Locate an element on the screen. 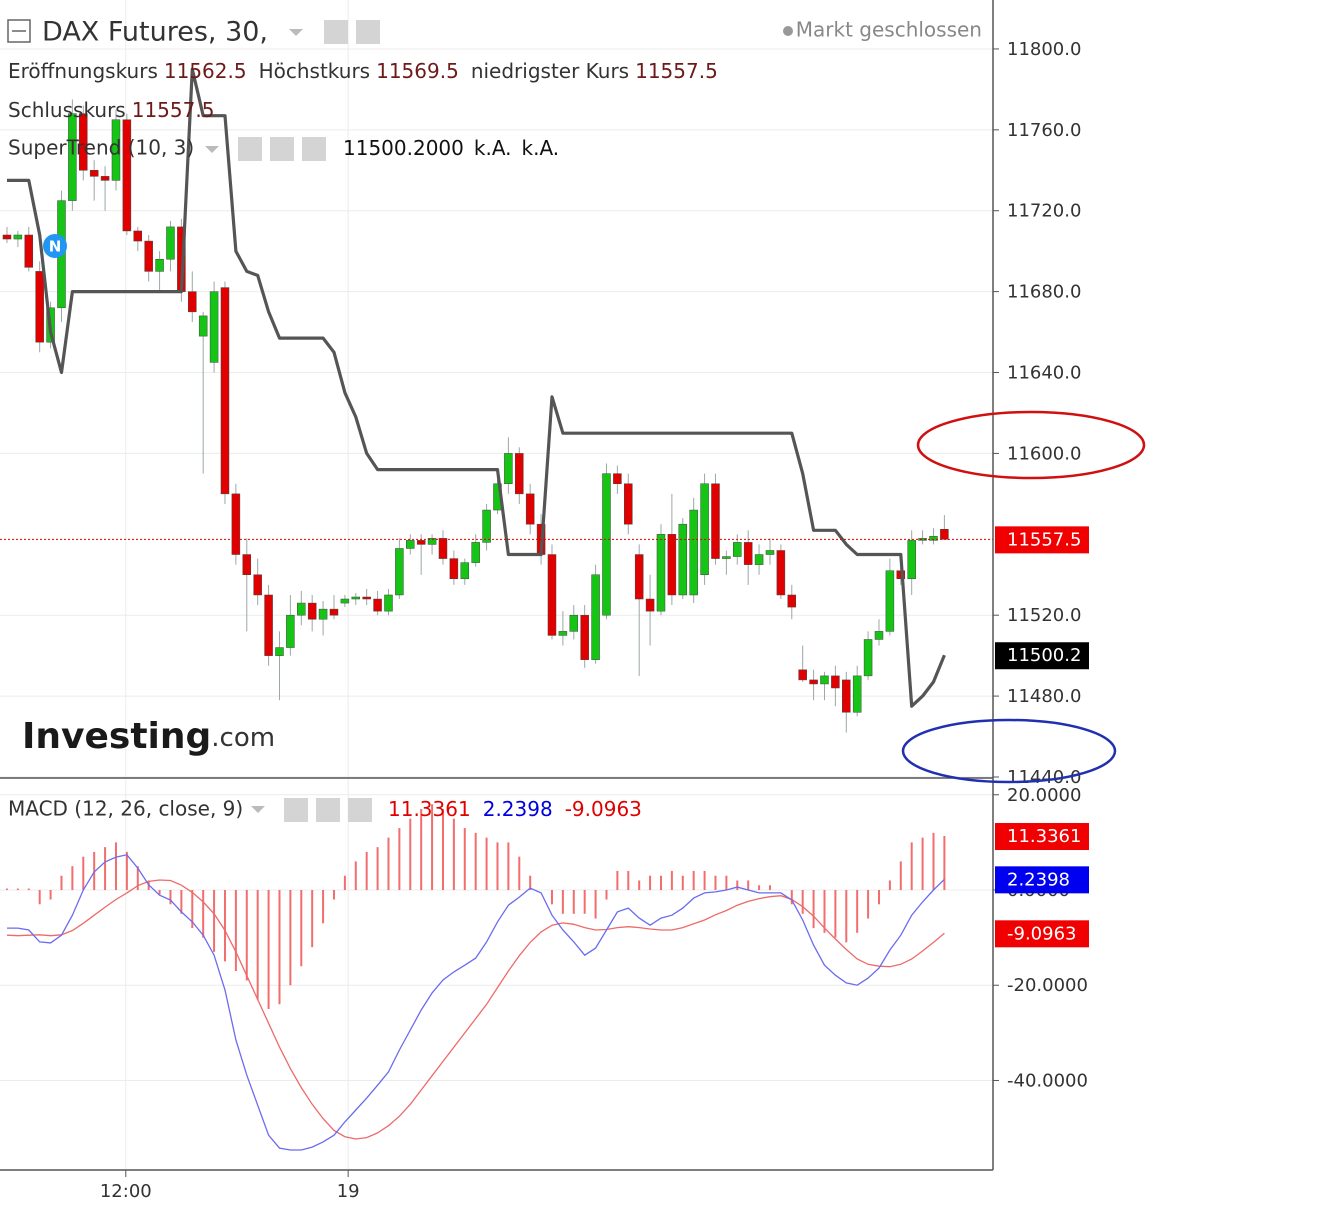 This screenshot has height=1208, width=1326. market-status: Markt geschlossen is located at coordinates (889, 30).